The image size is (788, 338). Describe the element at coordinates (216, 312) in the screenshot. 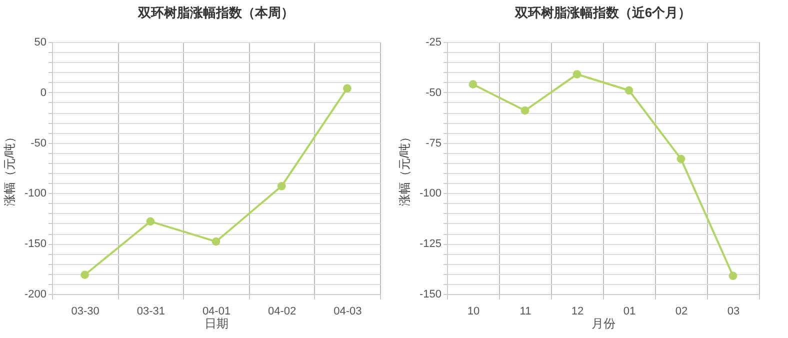

I see `x-tick-label: 04-01` at that location.